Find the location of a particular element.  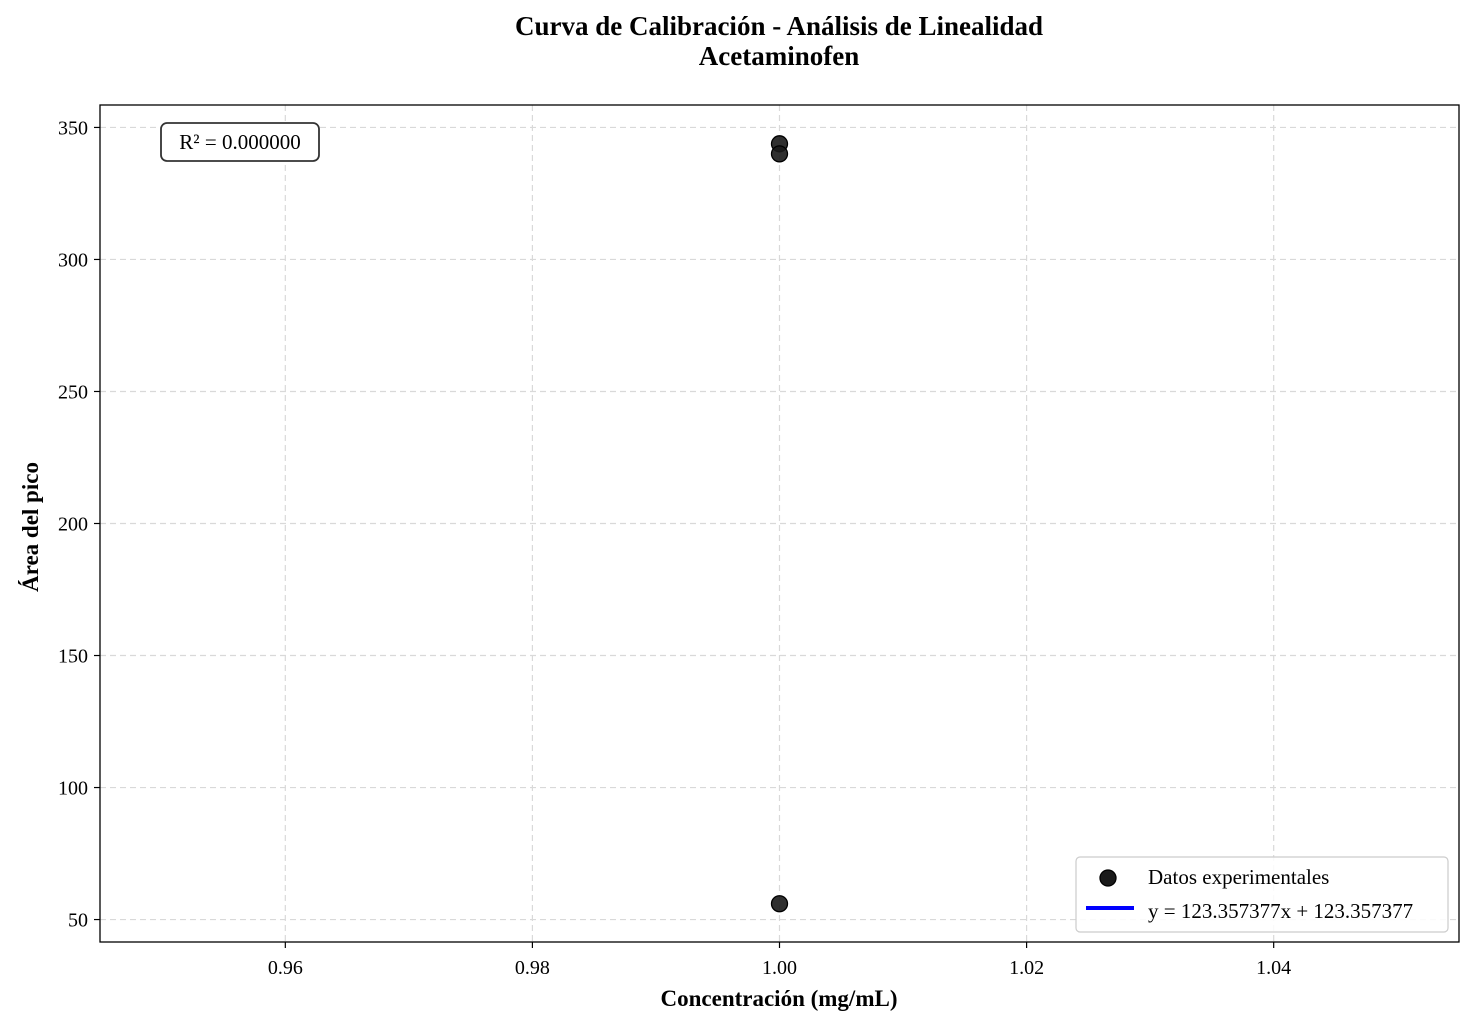

r-squared-box is located at coordinates (240, 142).